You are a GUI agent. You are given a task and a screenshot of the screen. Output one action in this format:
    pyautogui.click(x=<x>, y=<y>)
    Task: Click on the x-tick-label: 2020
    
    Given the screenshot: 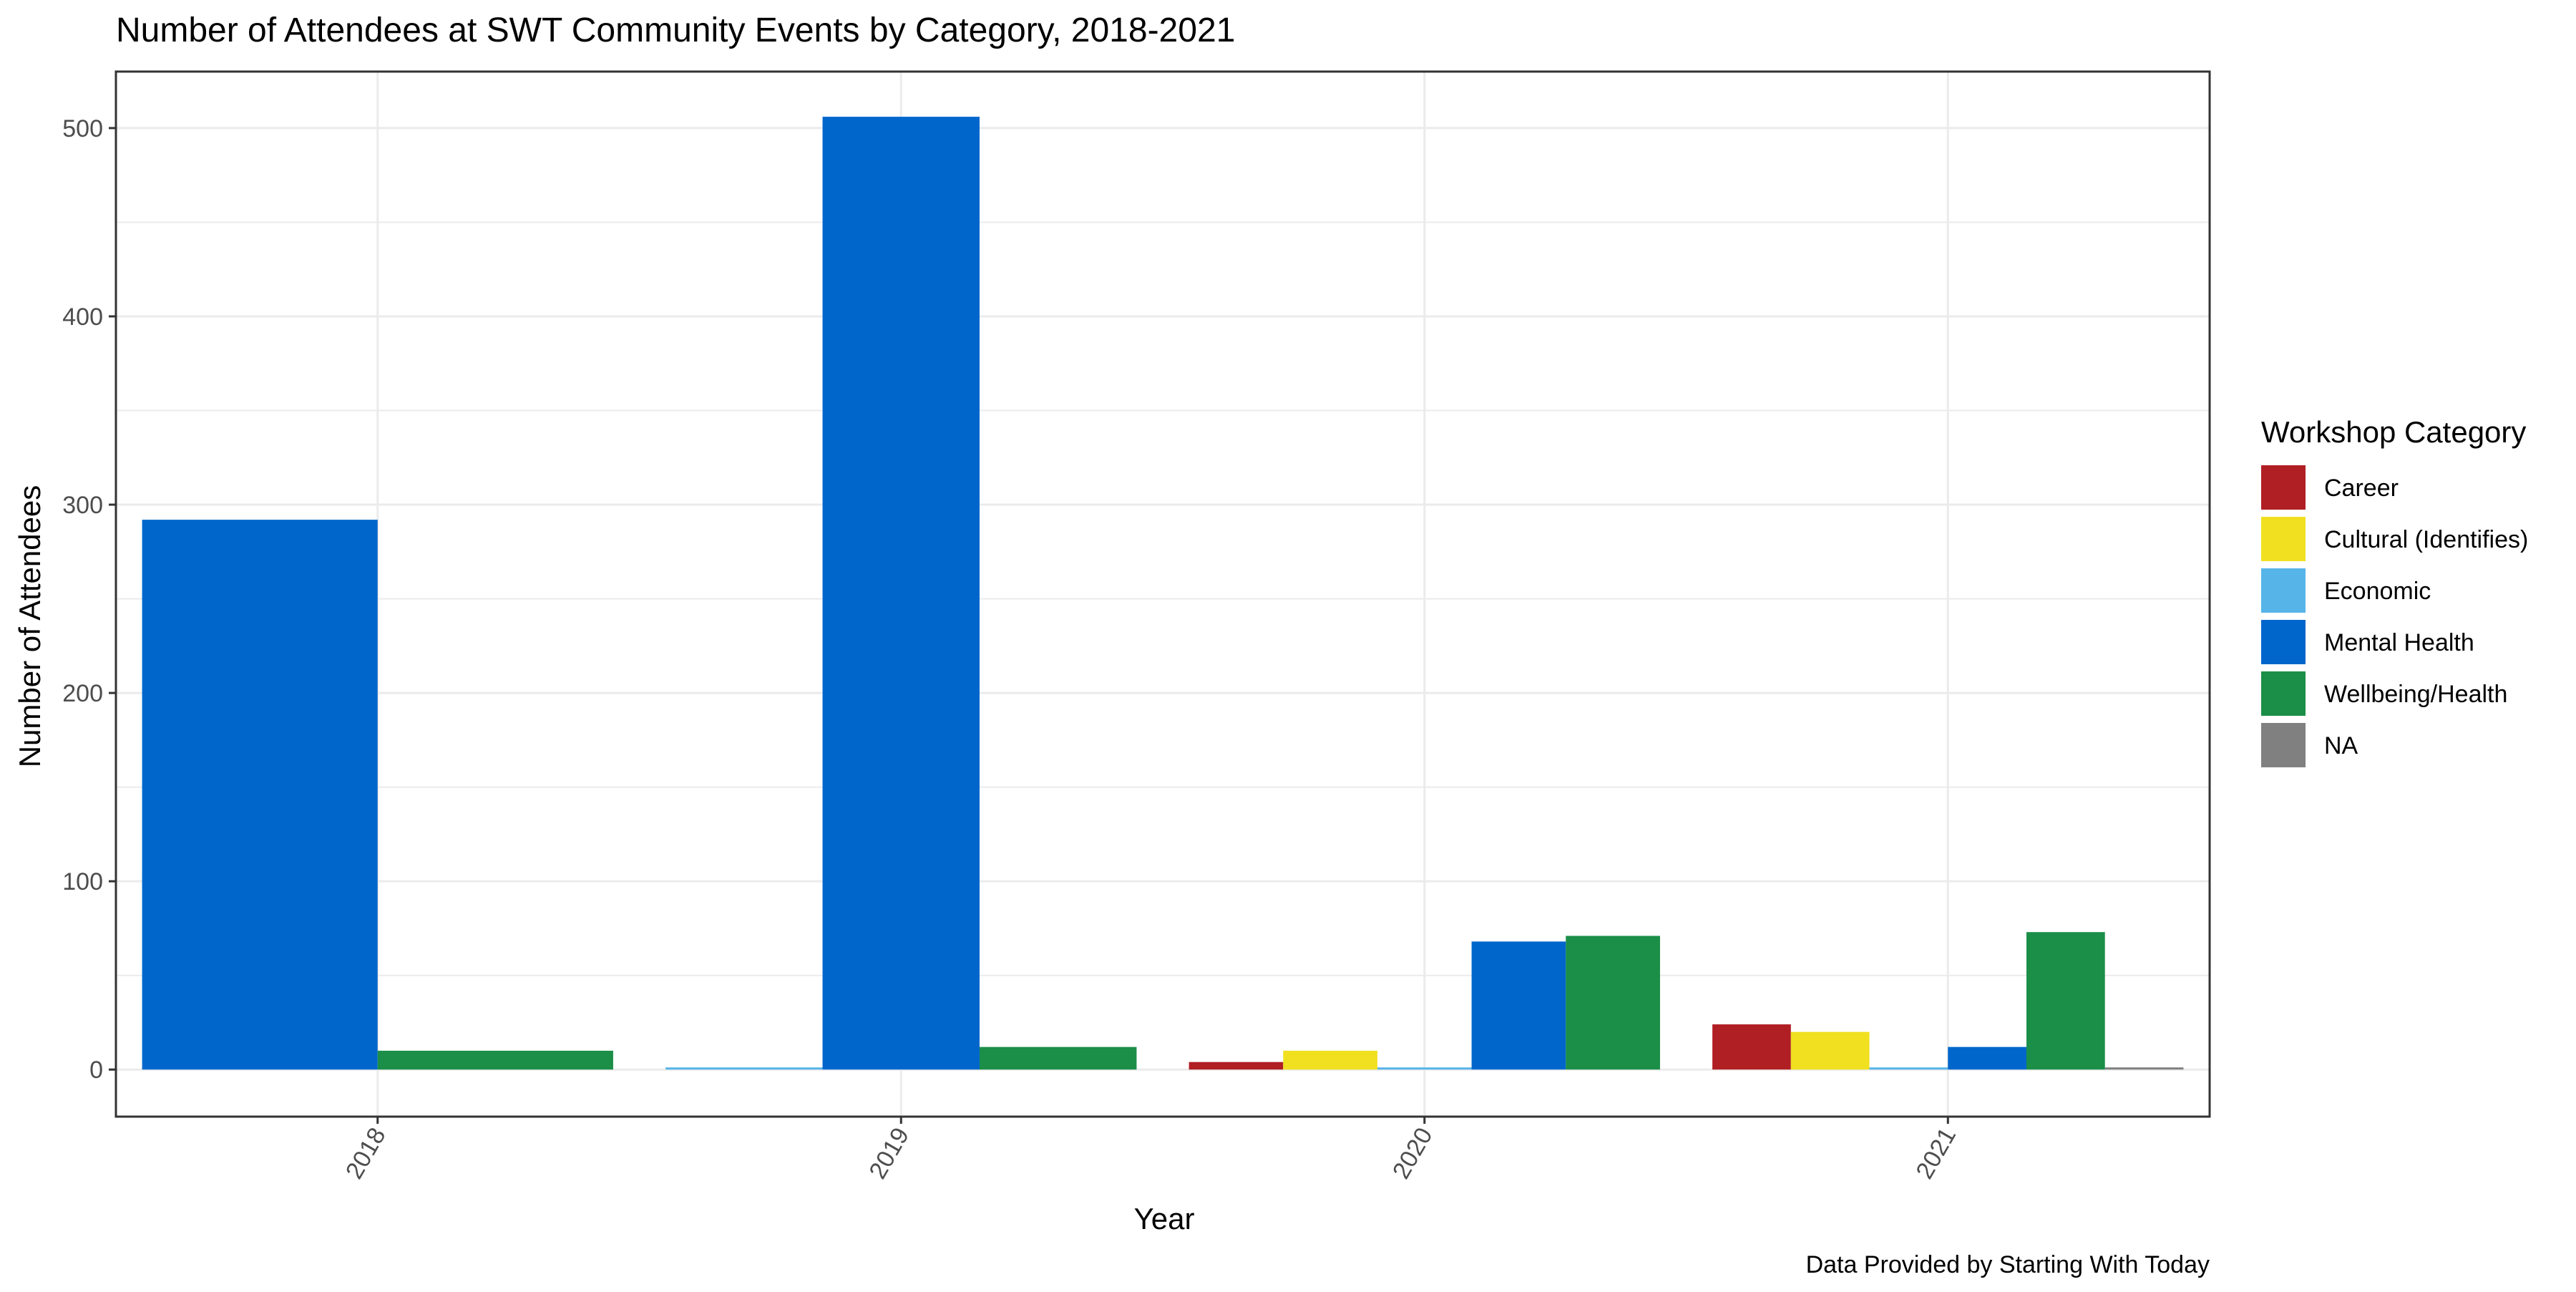 What is the action you would take?
    pyautogui.click(x=1412, y=1153)
    